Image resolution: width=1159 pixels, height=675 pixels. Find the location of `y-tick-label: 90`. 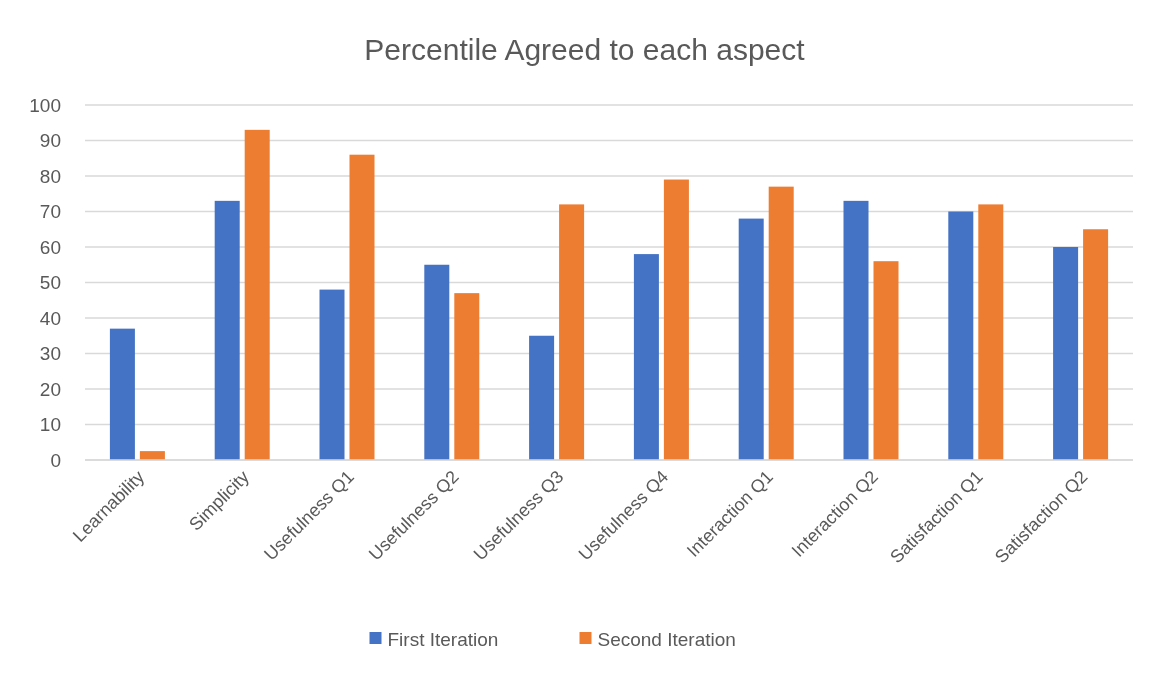

y-tick-label: 90 is located at coordinates (50, 141).